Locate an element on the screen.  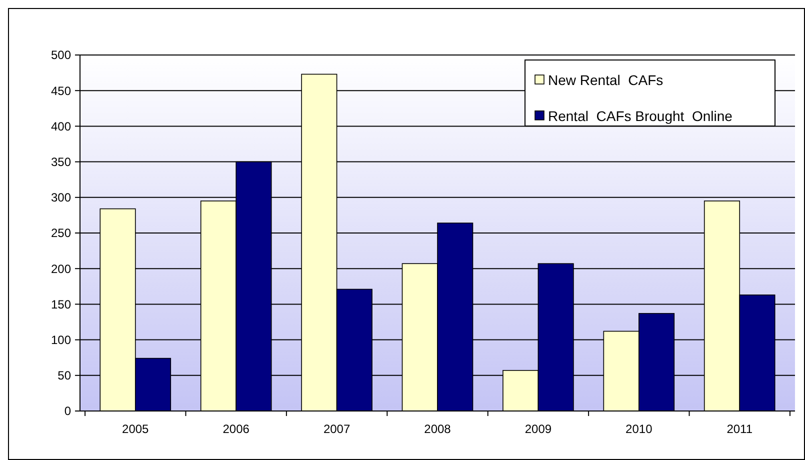
y-tick-label: 0 is located at coordinates (68, 411).